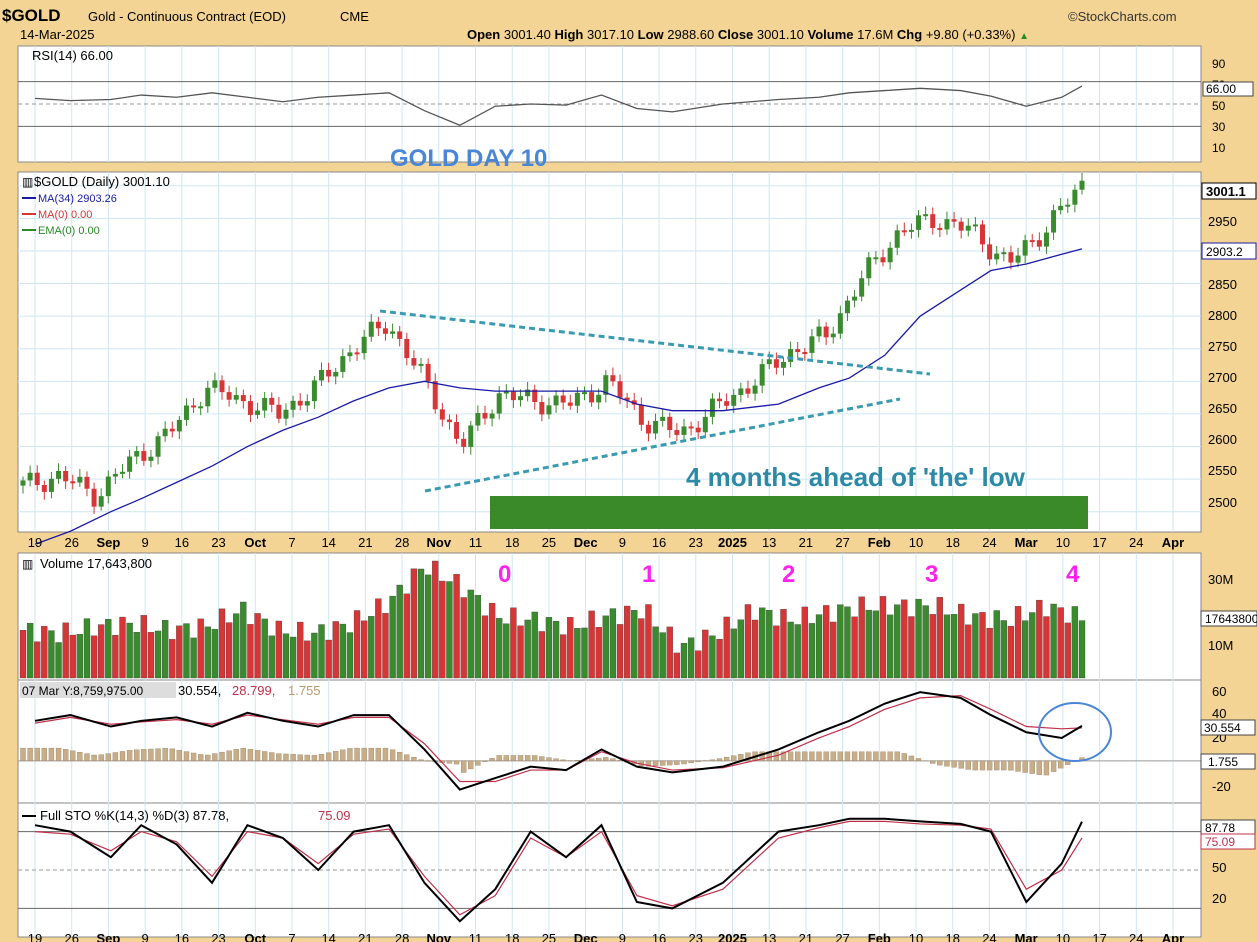 The image size is (1257, 942). I want to click on x-tick-label: 21, so click(806, 936).